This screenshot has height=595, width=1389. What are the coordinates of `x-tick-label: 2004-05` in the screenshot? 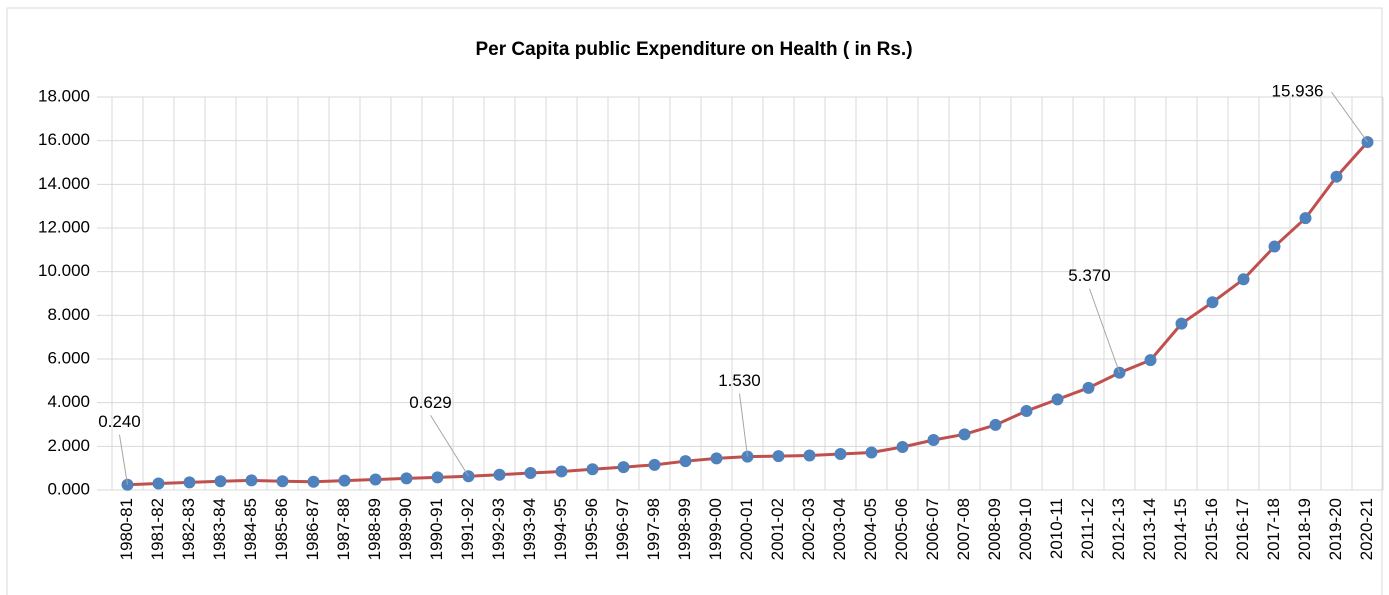 It's located at (870, 529).